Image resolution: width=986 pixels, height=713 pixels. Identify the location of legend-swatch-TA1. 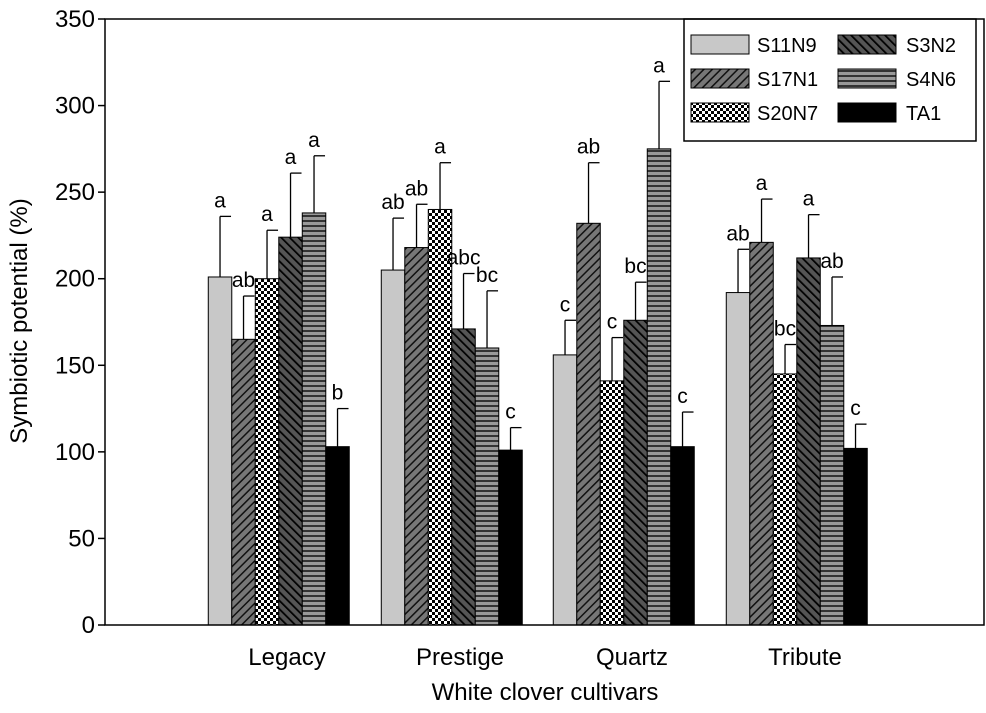
(867, 112).